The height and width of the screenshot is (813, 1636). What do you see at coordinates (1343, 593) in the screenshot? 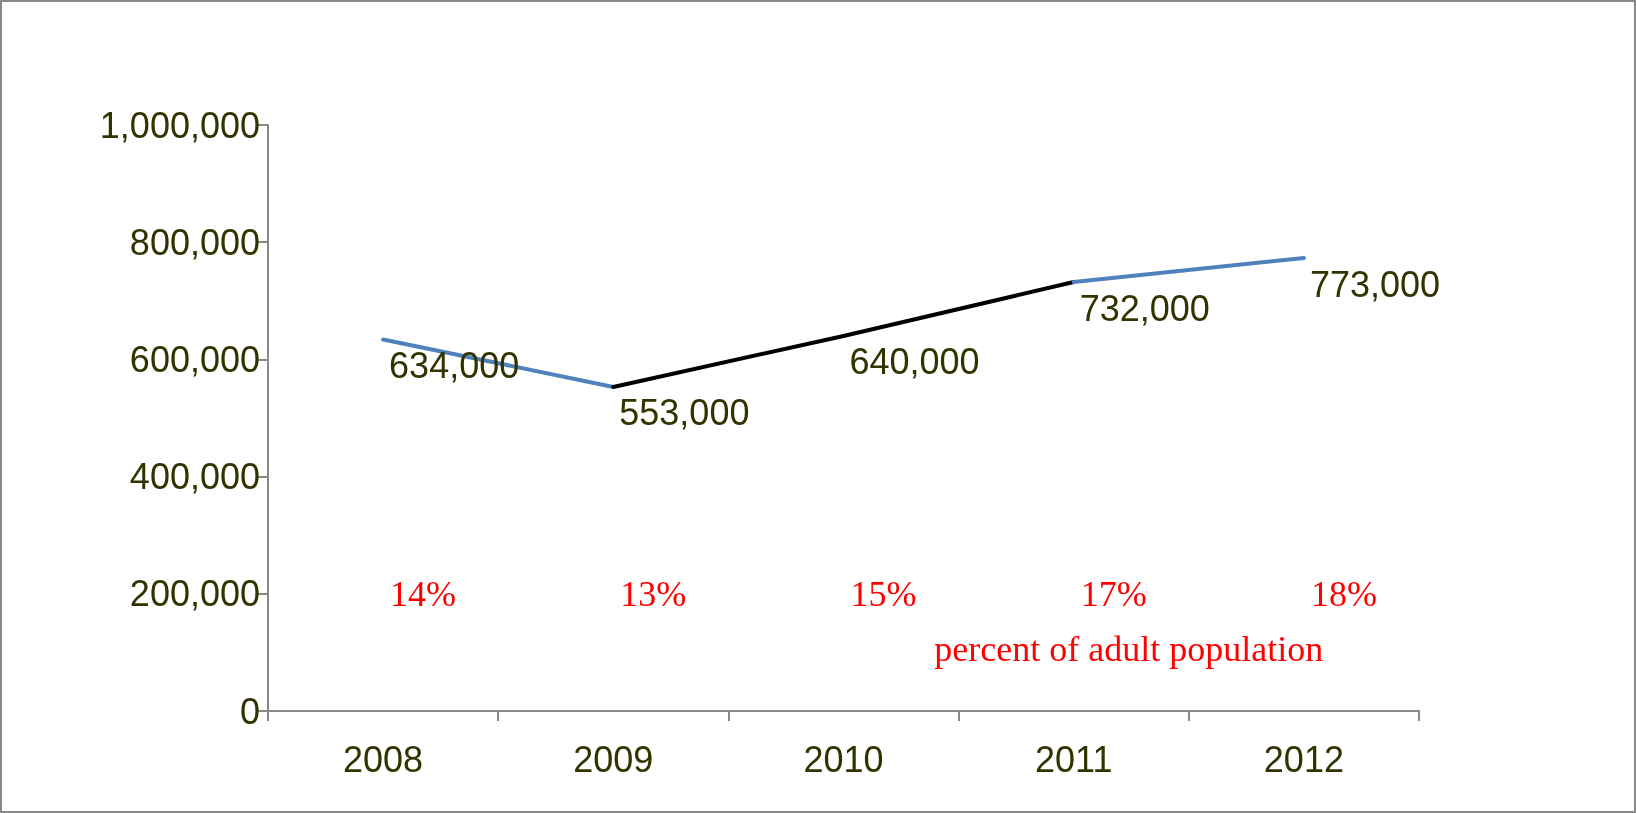
I see `annotation: 18%` at bounding box center [1343, 593].